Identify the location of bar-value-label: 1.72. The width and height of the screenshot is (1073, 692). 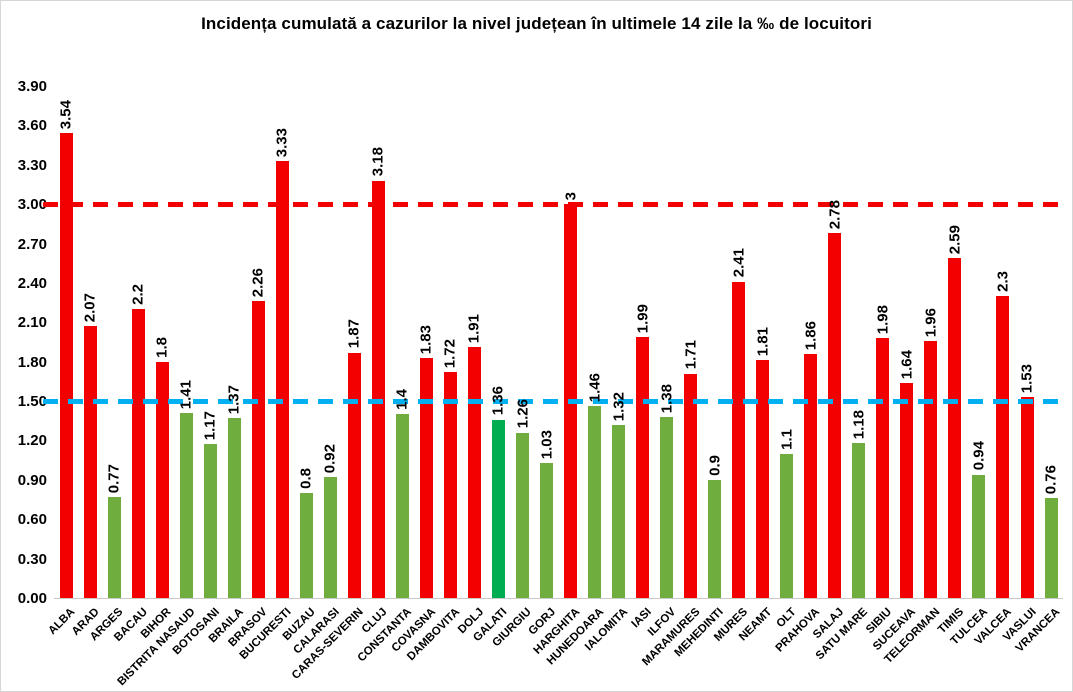
(450, 354).